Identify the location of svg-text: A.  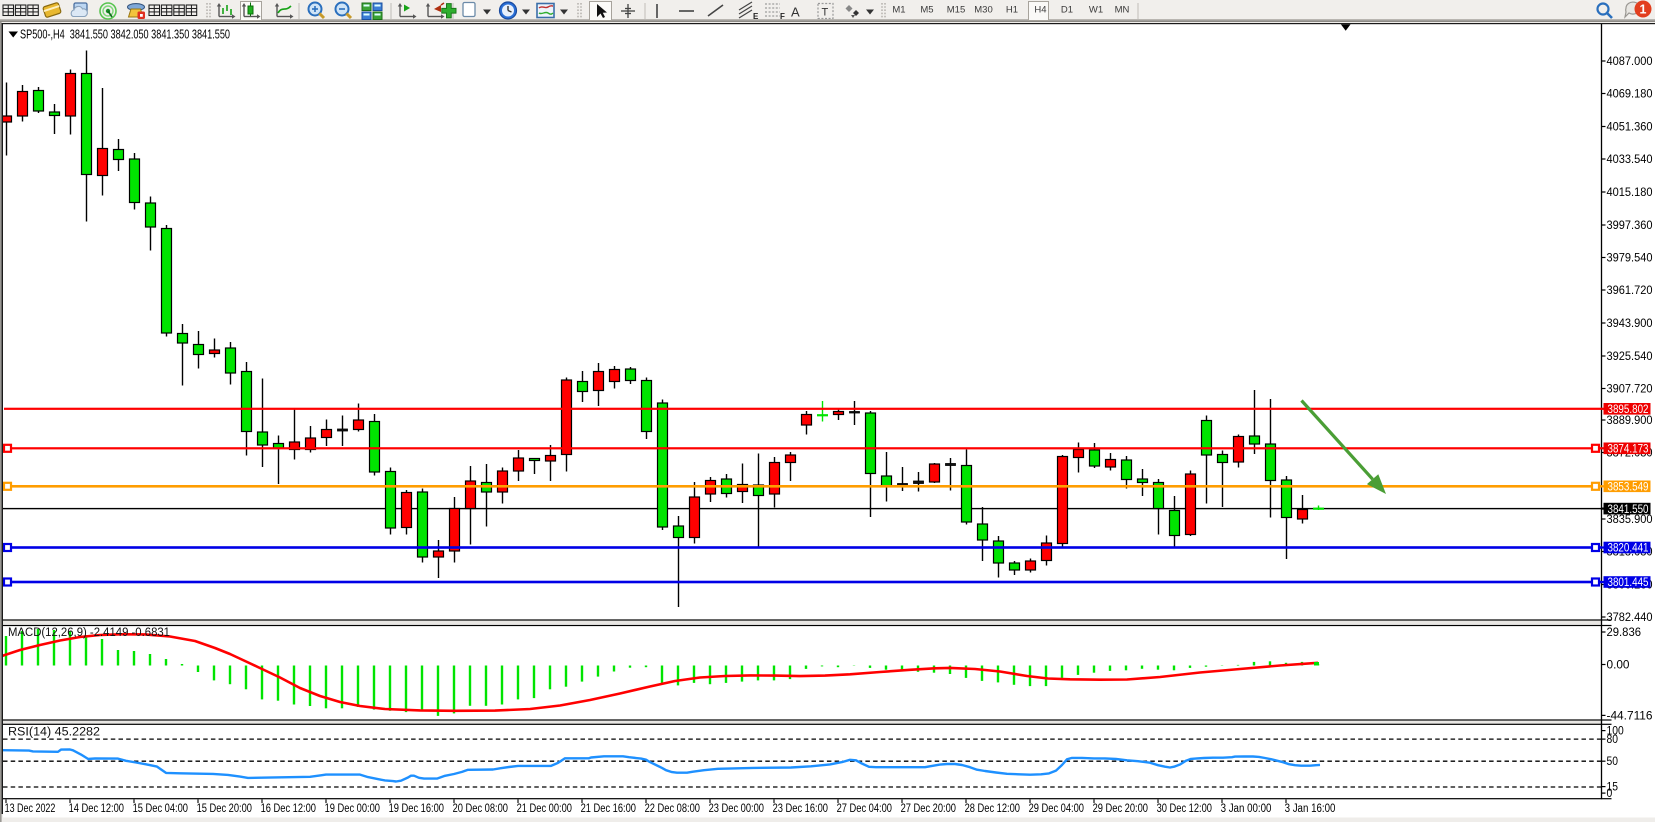
(795, 12).